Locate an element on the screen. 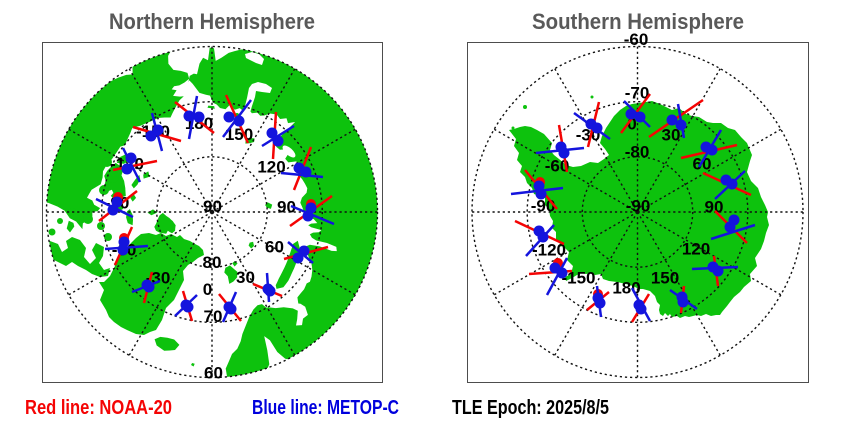 Image resolution: width=850 pixels, height=425 pixels. svg-text: TLE Epoch: 2025/8/5 is located at coordinates (530, 408).